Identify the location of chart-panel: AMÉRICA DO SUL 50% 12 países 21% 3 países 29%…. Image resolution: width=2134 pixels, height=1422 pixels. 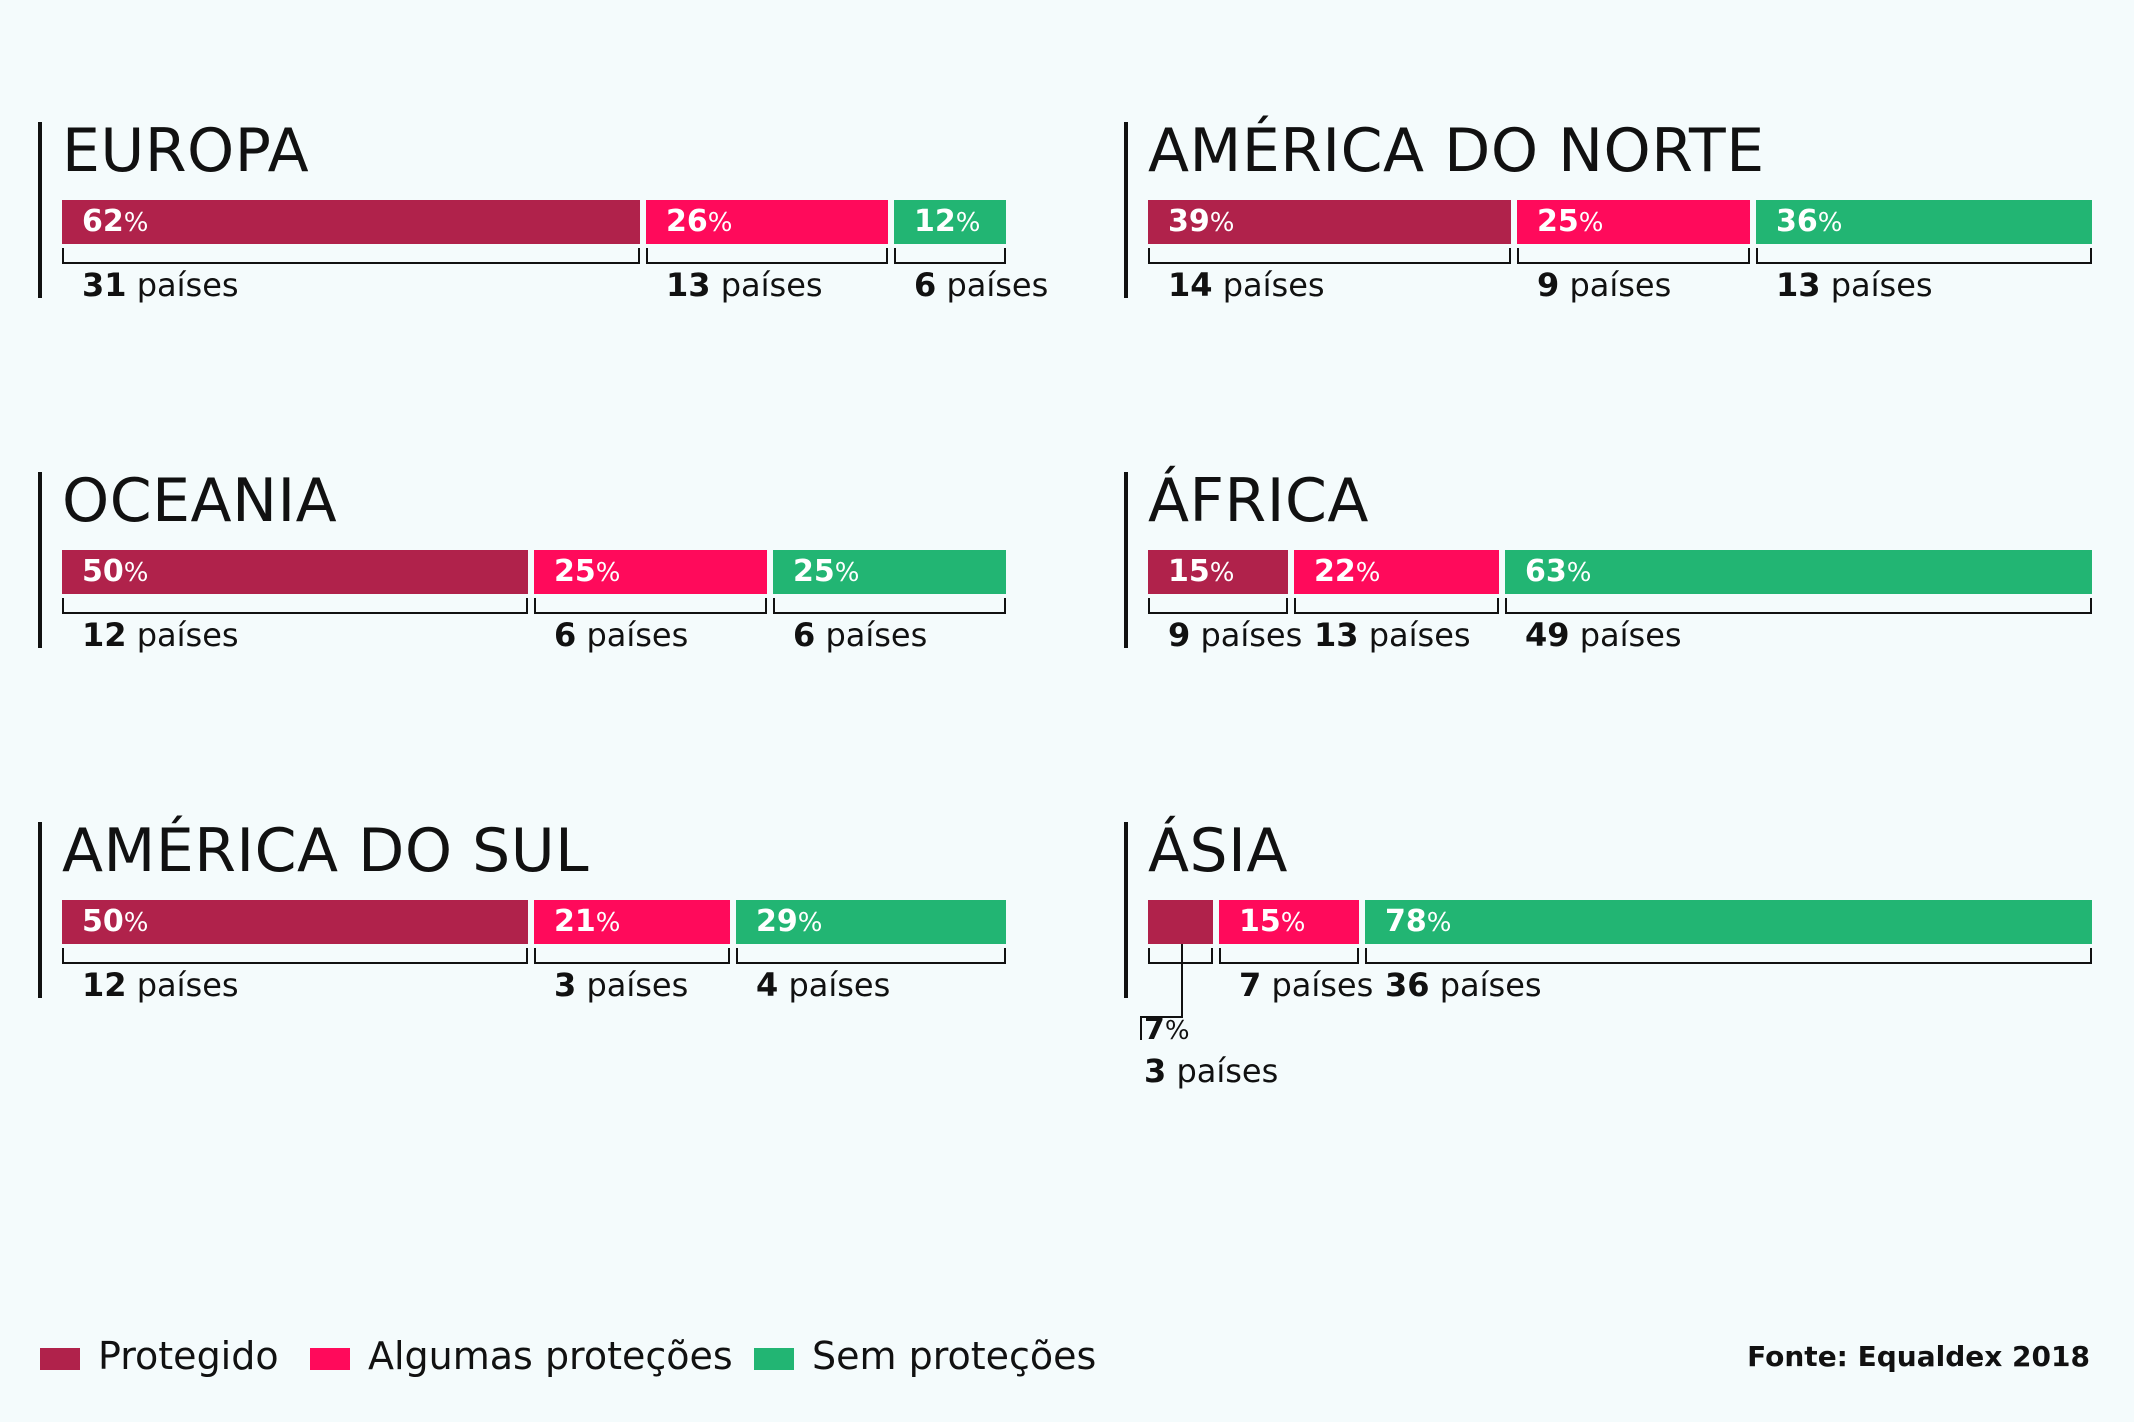
(522, 969).